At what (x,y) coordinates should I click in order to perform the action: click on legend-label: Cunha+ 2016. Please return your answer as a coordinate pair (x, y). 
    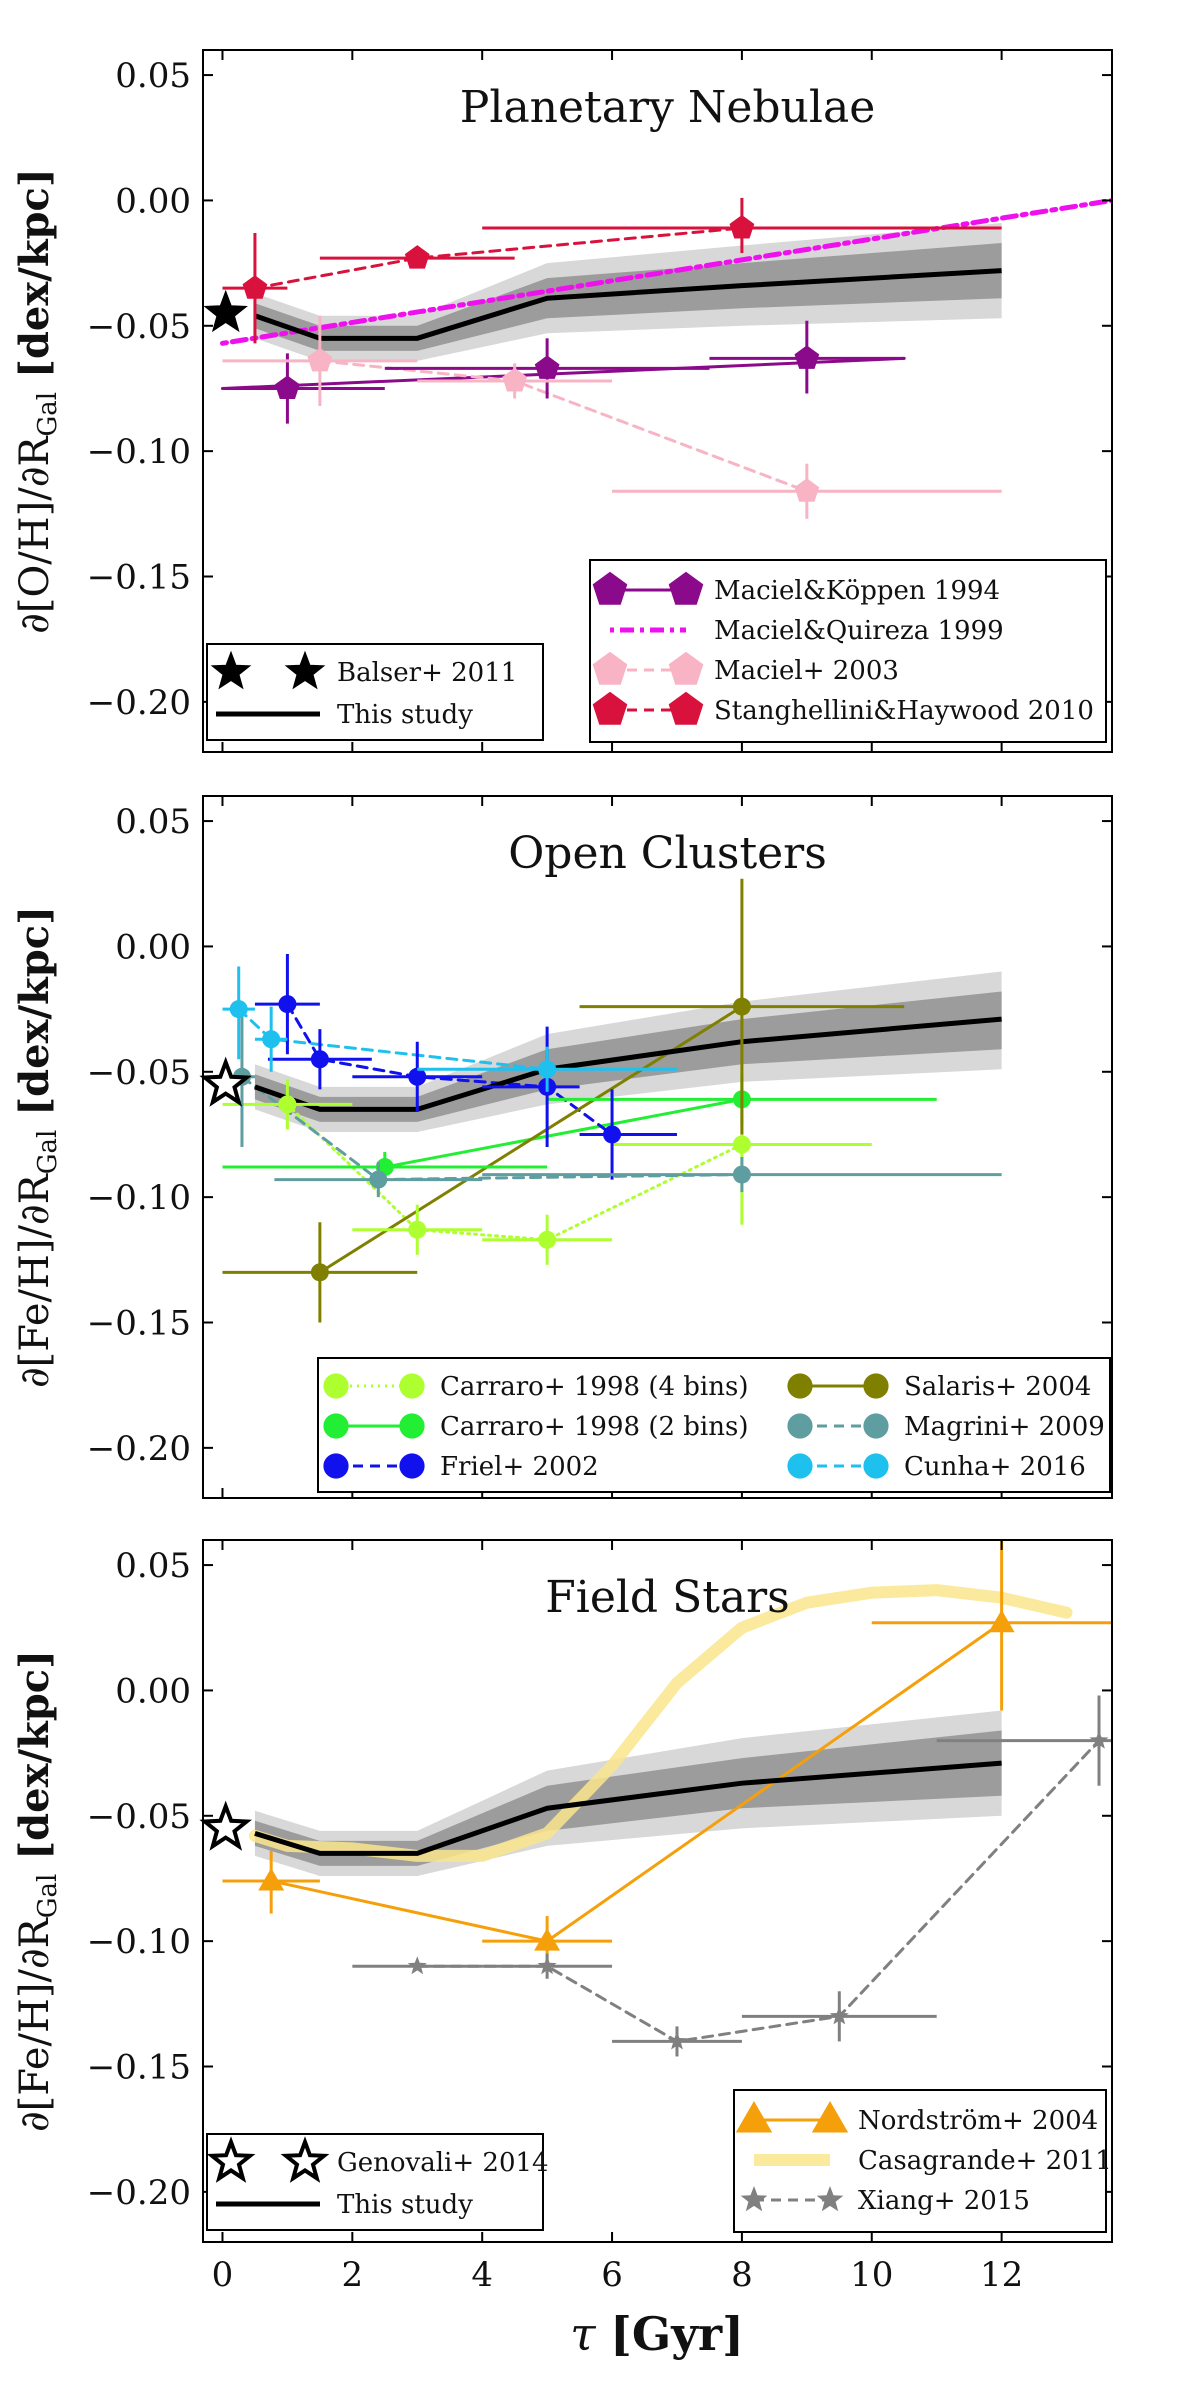
    Looking at the image, I should click on (995, 1467).